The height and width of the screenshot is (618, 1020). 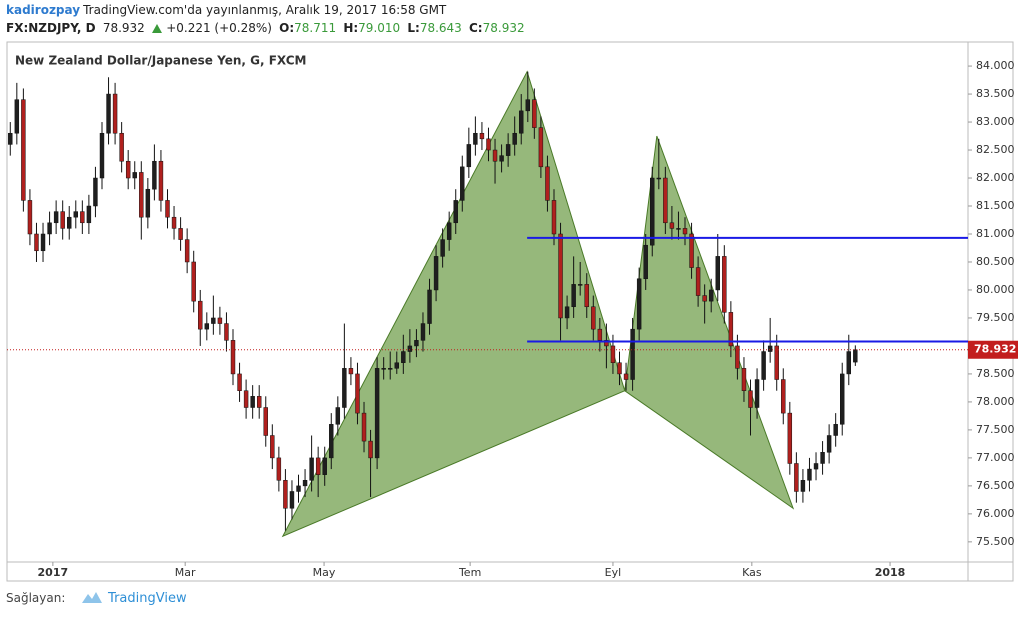 I want to click on y-tick-label: 75.500, so click(x=995, y=541).